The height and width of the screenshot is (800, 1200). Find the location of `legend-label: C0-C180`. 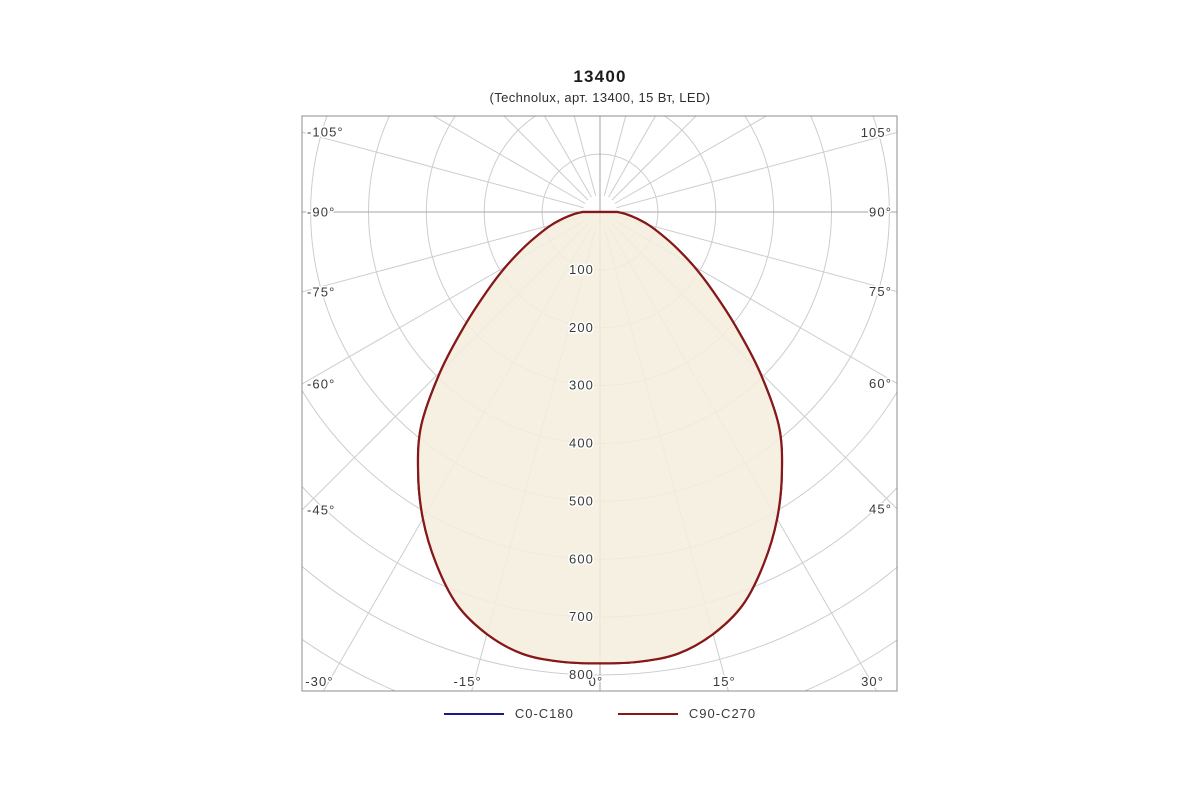

legend-label: C0-C180 is located at coordinates (544, 713).